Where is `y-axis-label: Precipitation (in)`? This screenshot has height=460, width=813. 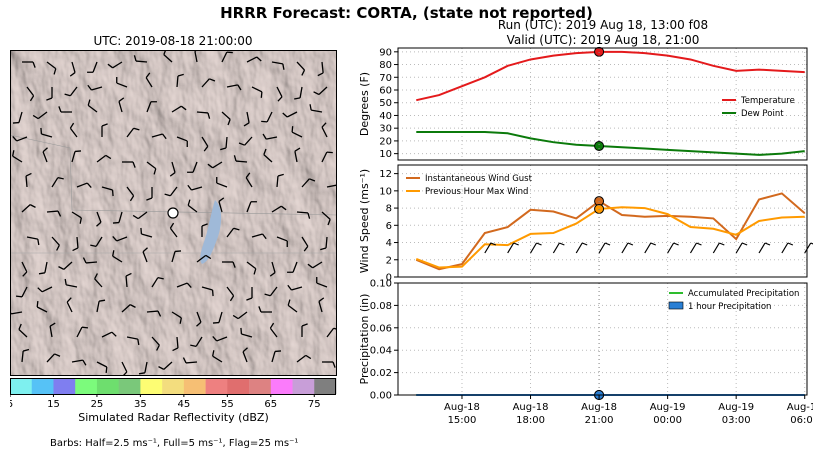 y-axis-label: Precipitation (in) is located at coordinates (364, 339).